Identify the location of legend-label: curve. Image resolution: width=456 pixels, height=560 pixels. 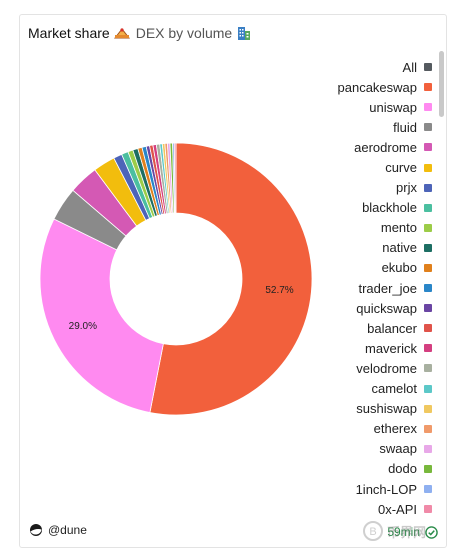
(401, 168).